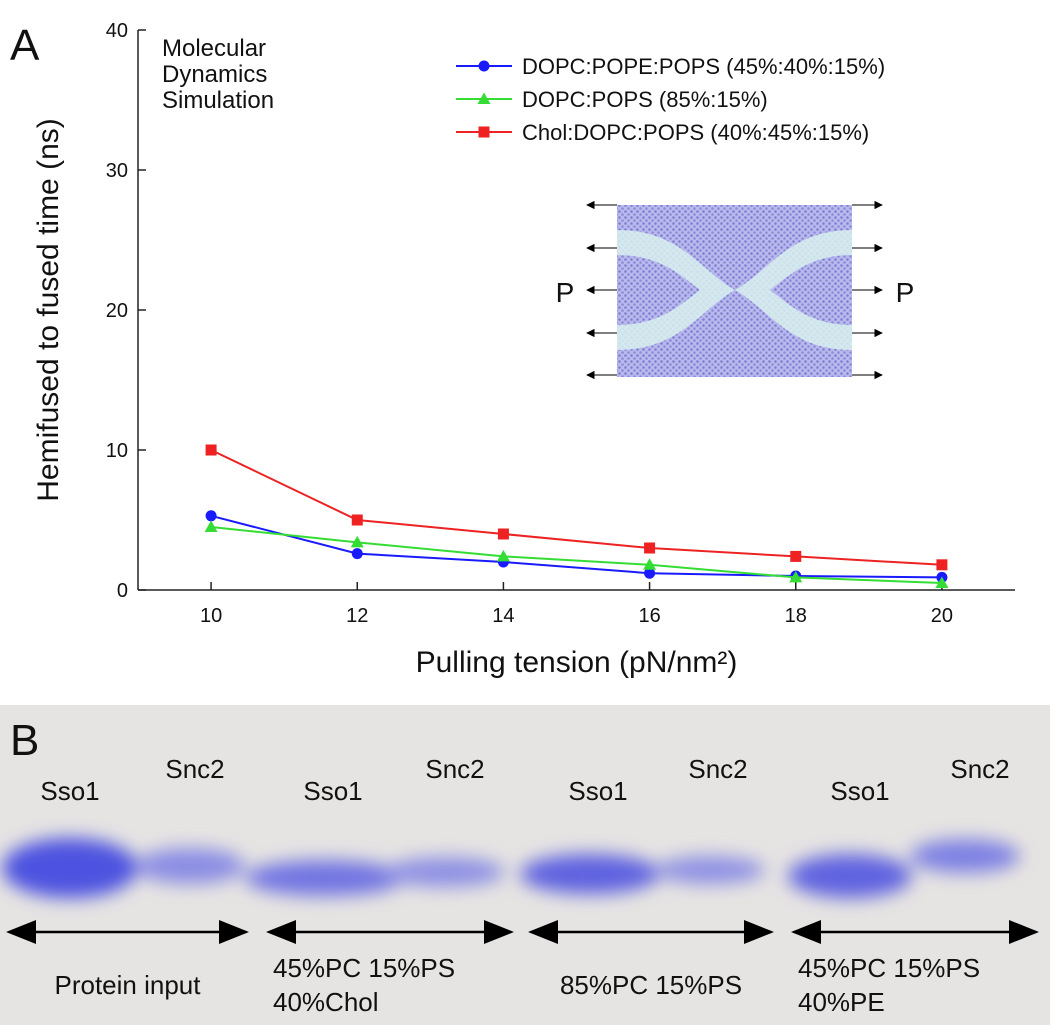 This screenshot has width=1050, height=1025. I want to click on group-label: 40%PE, so click(841, 1002).